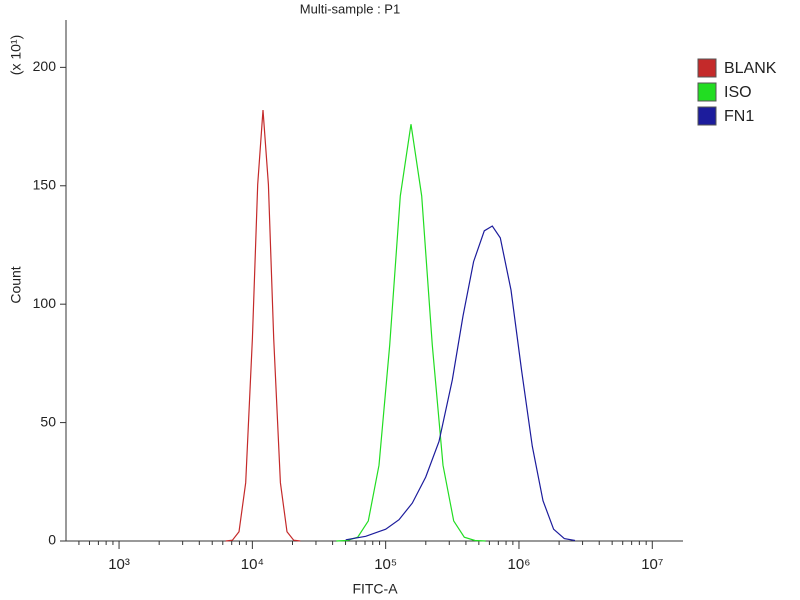 Image resolution: width=800 pixels, height=600 pixels. What do you see at coordinates (16, 284) in the screenshot?
I see `y-axis-label: Count` at bounding box center [16, 284].